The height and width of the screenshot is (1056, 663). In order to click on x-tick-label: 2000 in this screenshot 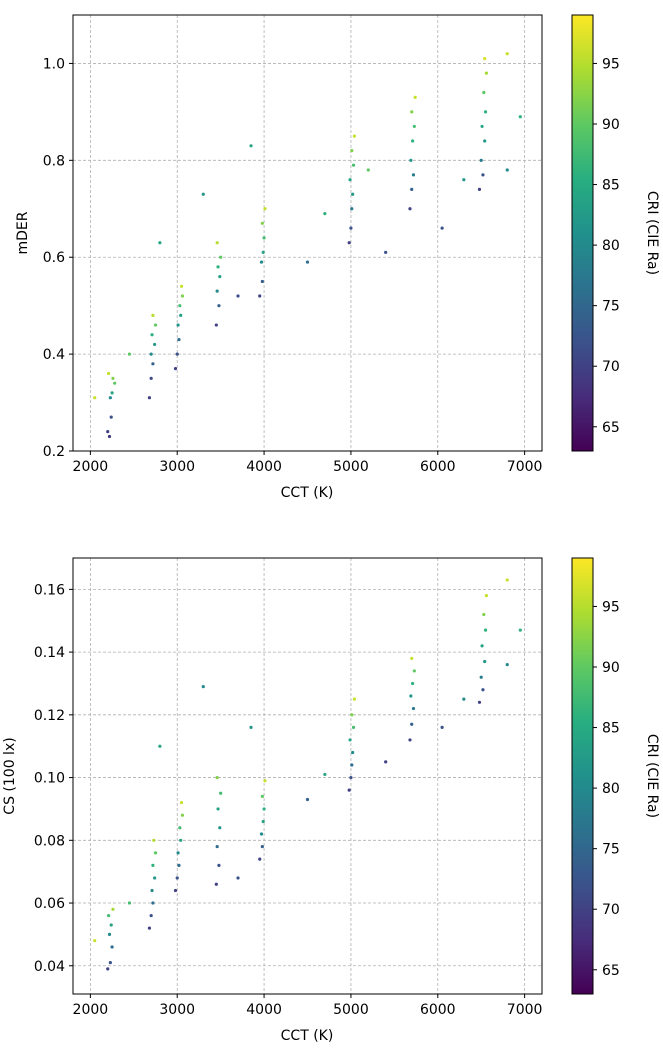, I will do `click(91, 1010)`.